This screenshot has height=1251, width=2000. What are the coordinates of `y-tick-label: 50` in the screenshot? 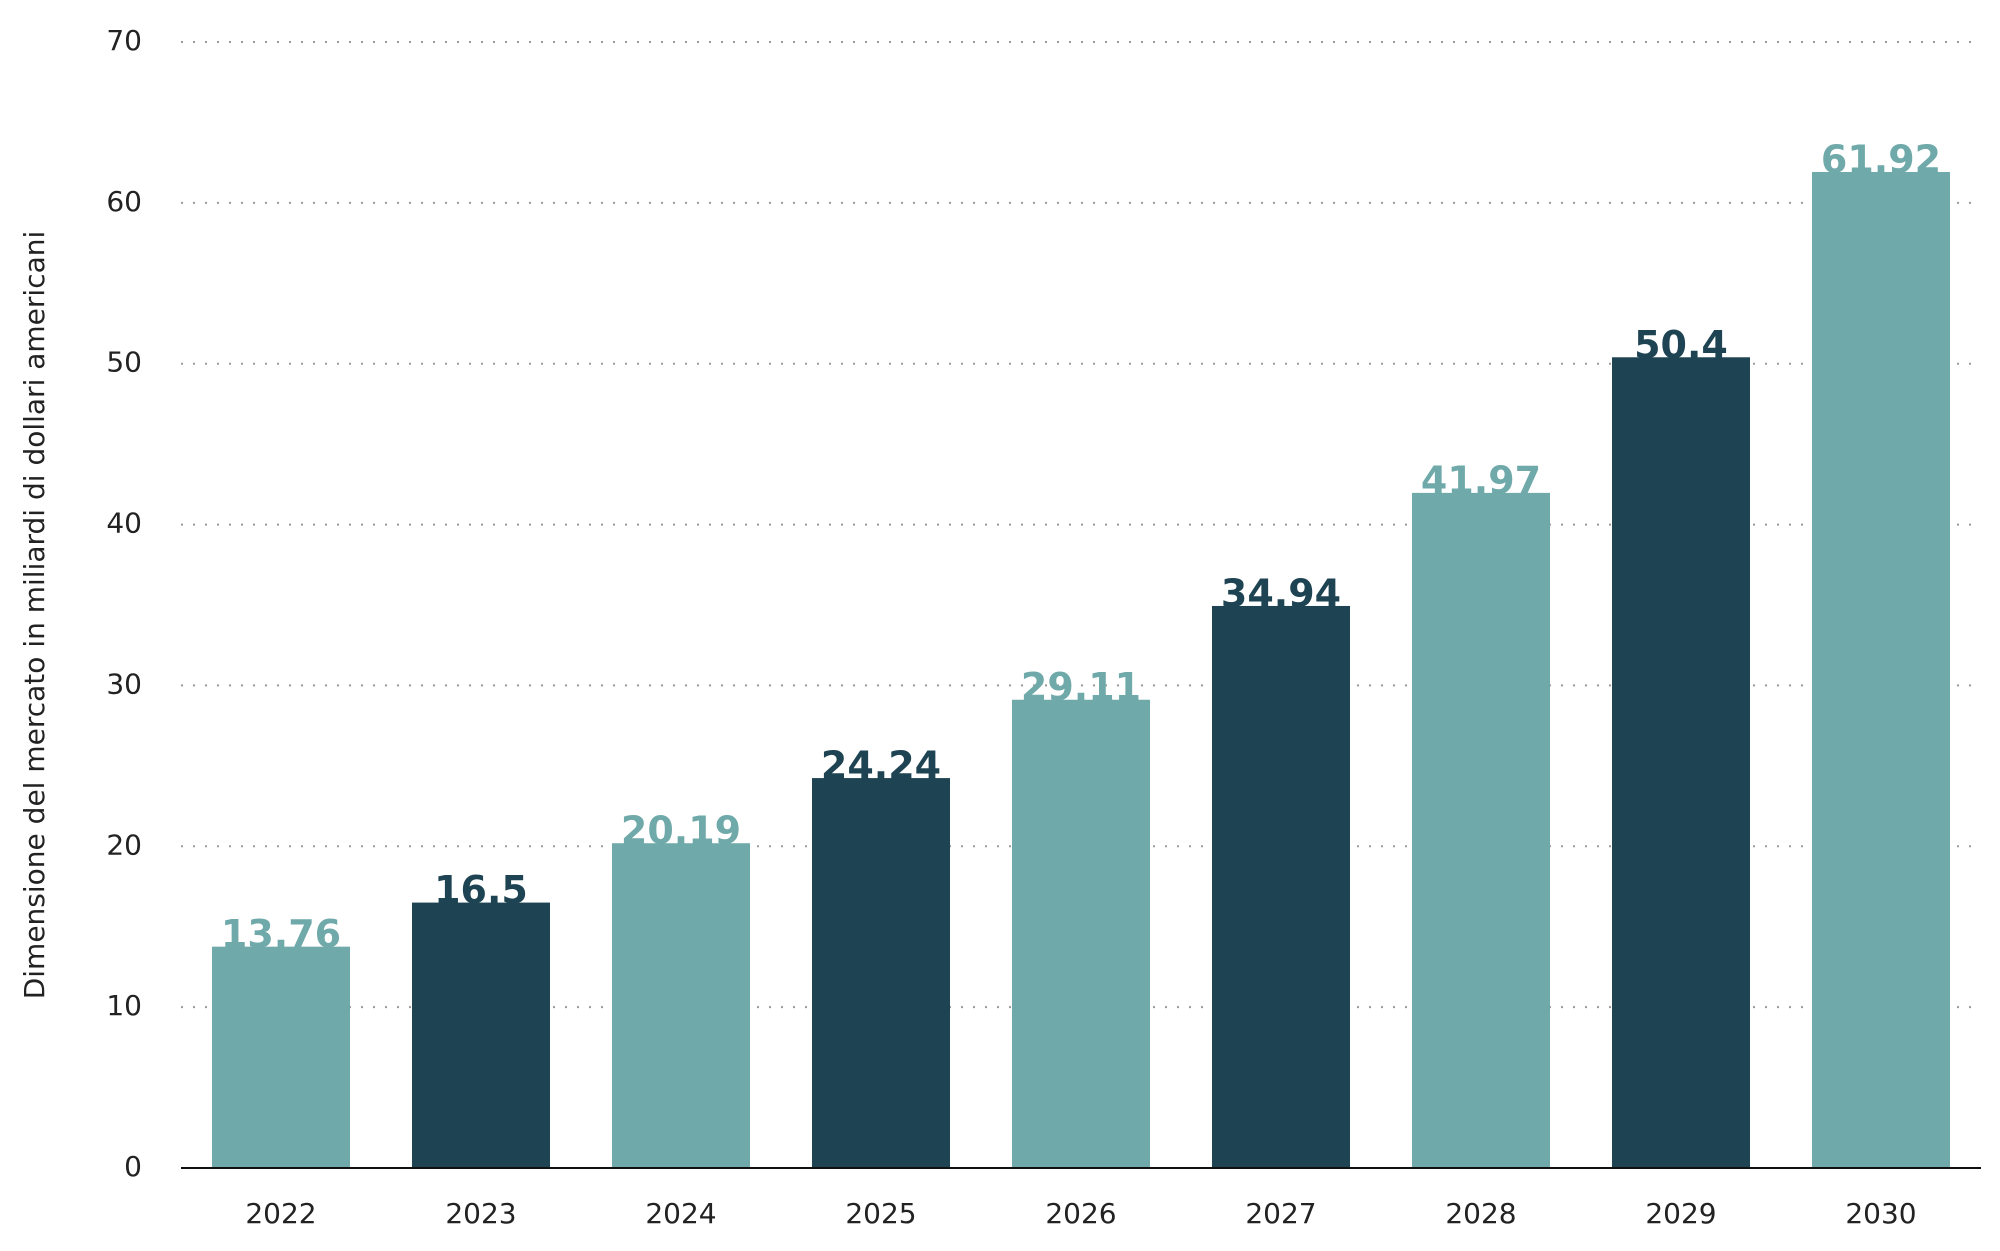 It's located at (124, 362).